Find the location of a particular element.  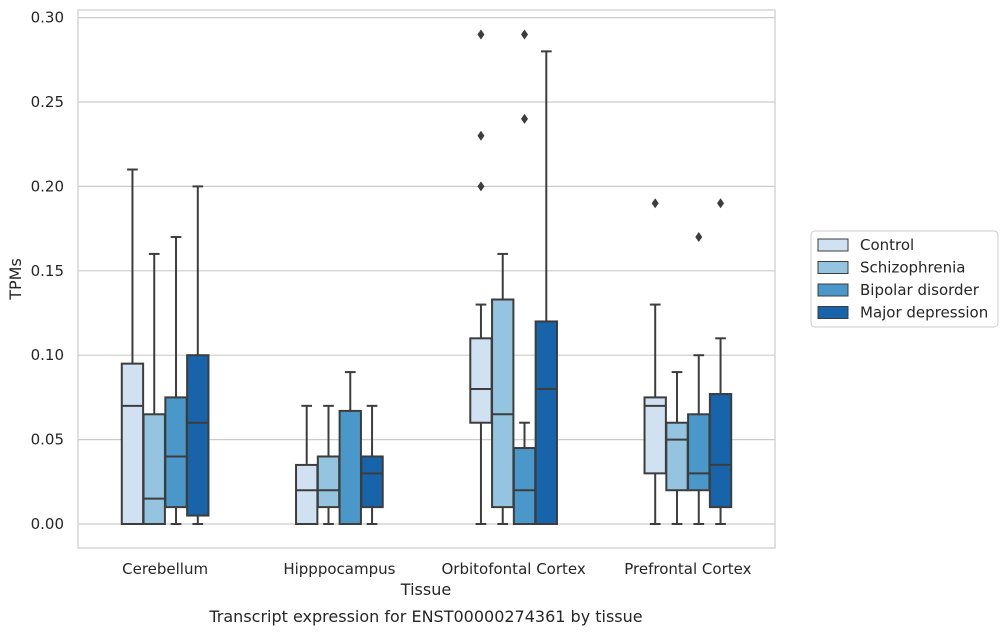

y-tick-label: 0.15 is located at coordinates (47, 271).